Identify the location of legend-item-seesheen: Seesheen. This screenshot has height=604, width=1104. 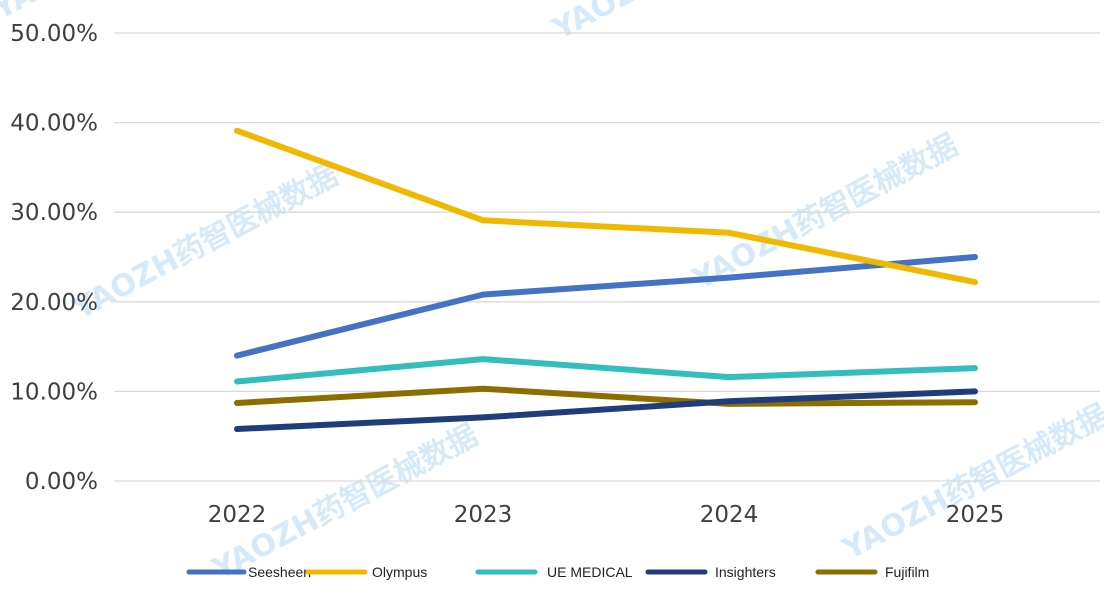
(248, 572).